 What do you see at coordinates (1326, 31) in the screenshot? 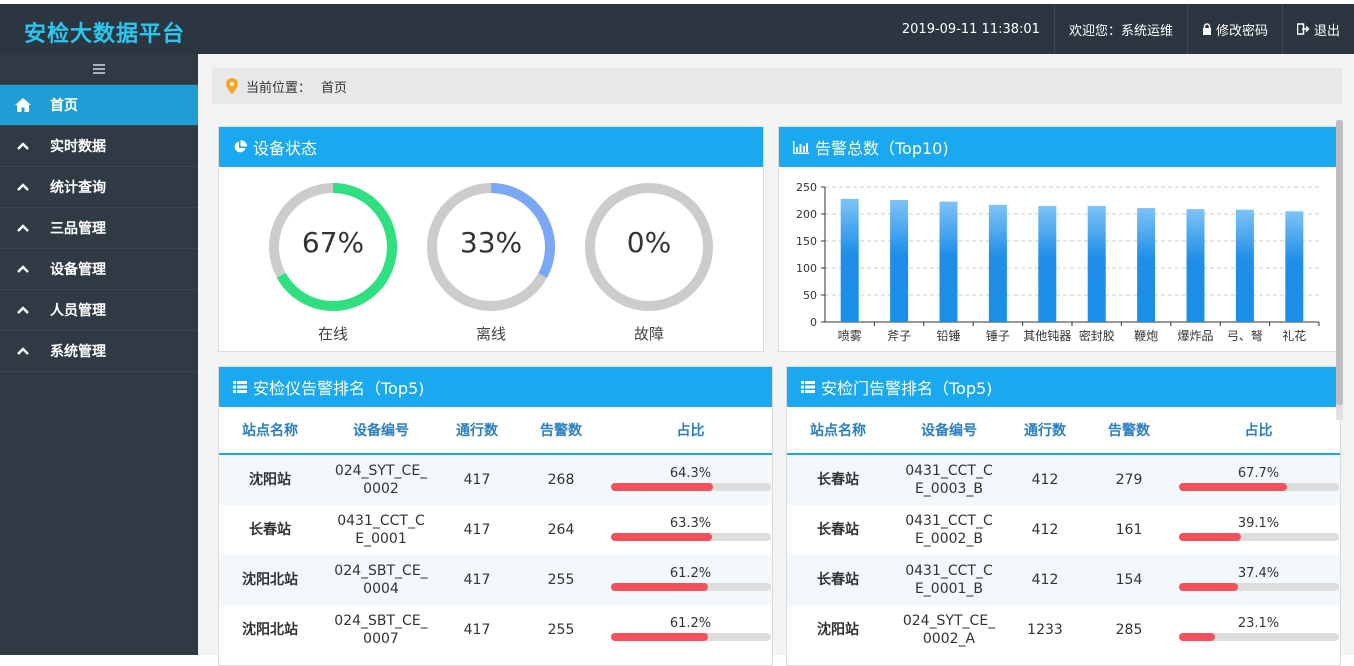
I see `logout-label: 退出` at bounding box center [1326, 31].